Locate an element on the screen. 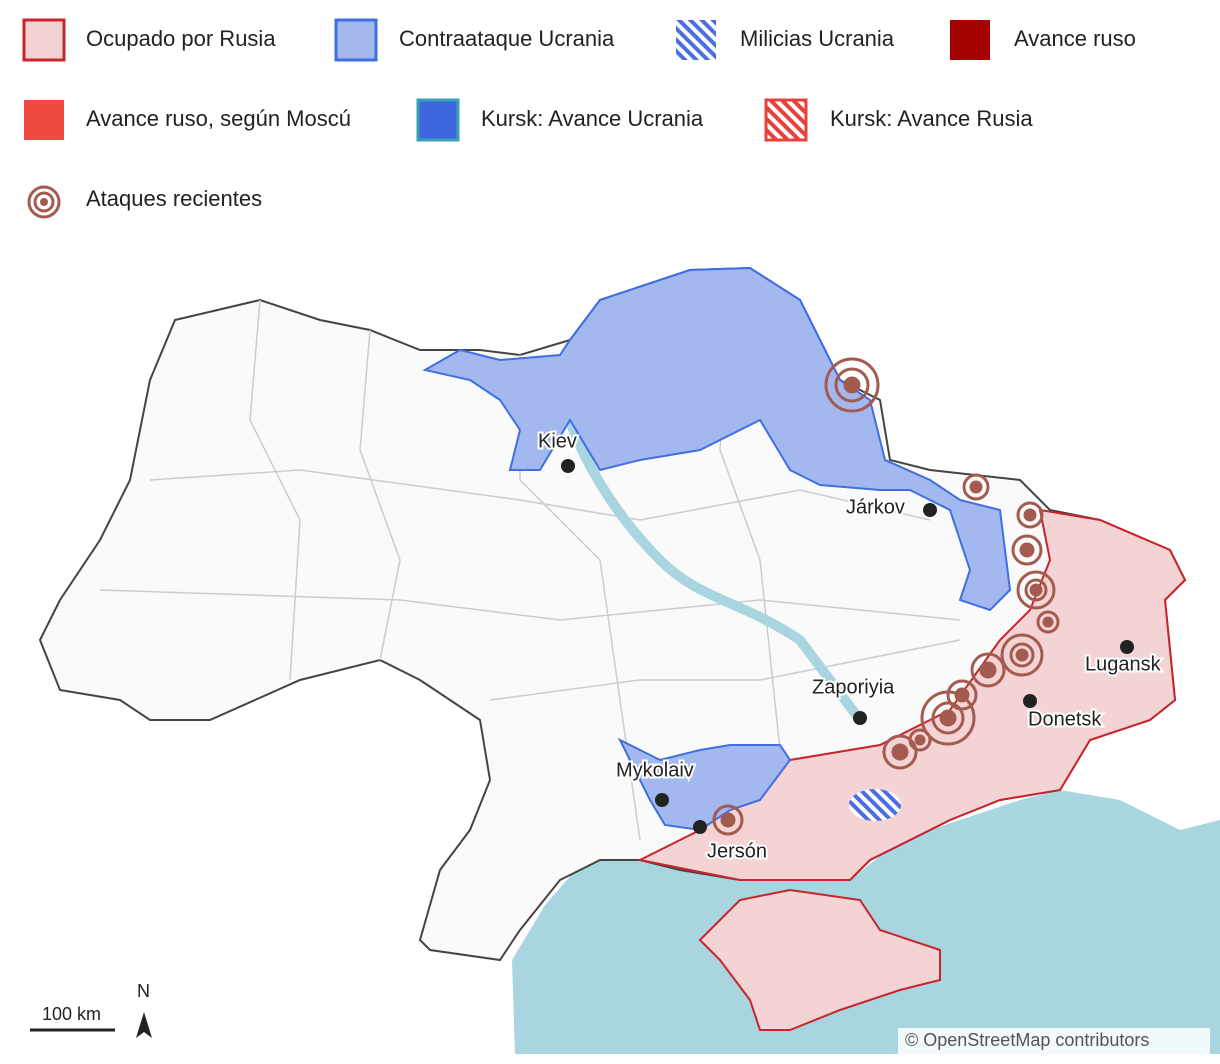 The width and height of the screenshot is (1220, 1064). scale-label: 100 km is located at coordinates (71, 1014).